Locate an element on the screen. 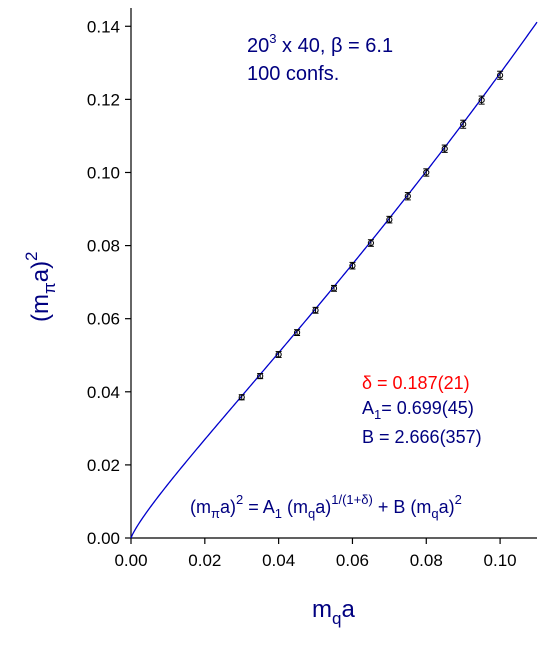  x-tick-label: 0.02 is located at coordinates (204, 560).